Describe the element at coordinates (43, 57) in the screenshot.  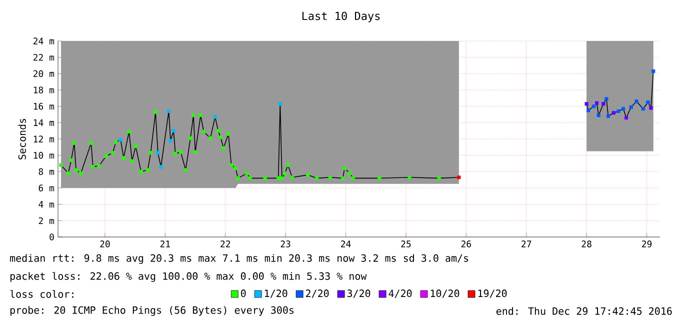
I see `y-tick-label: 22 m` at that location.